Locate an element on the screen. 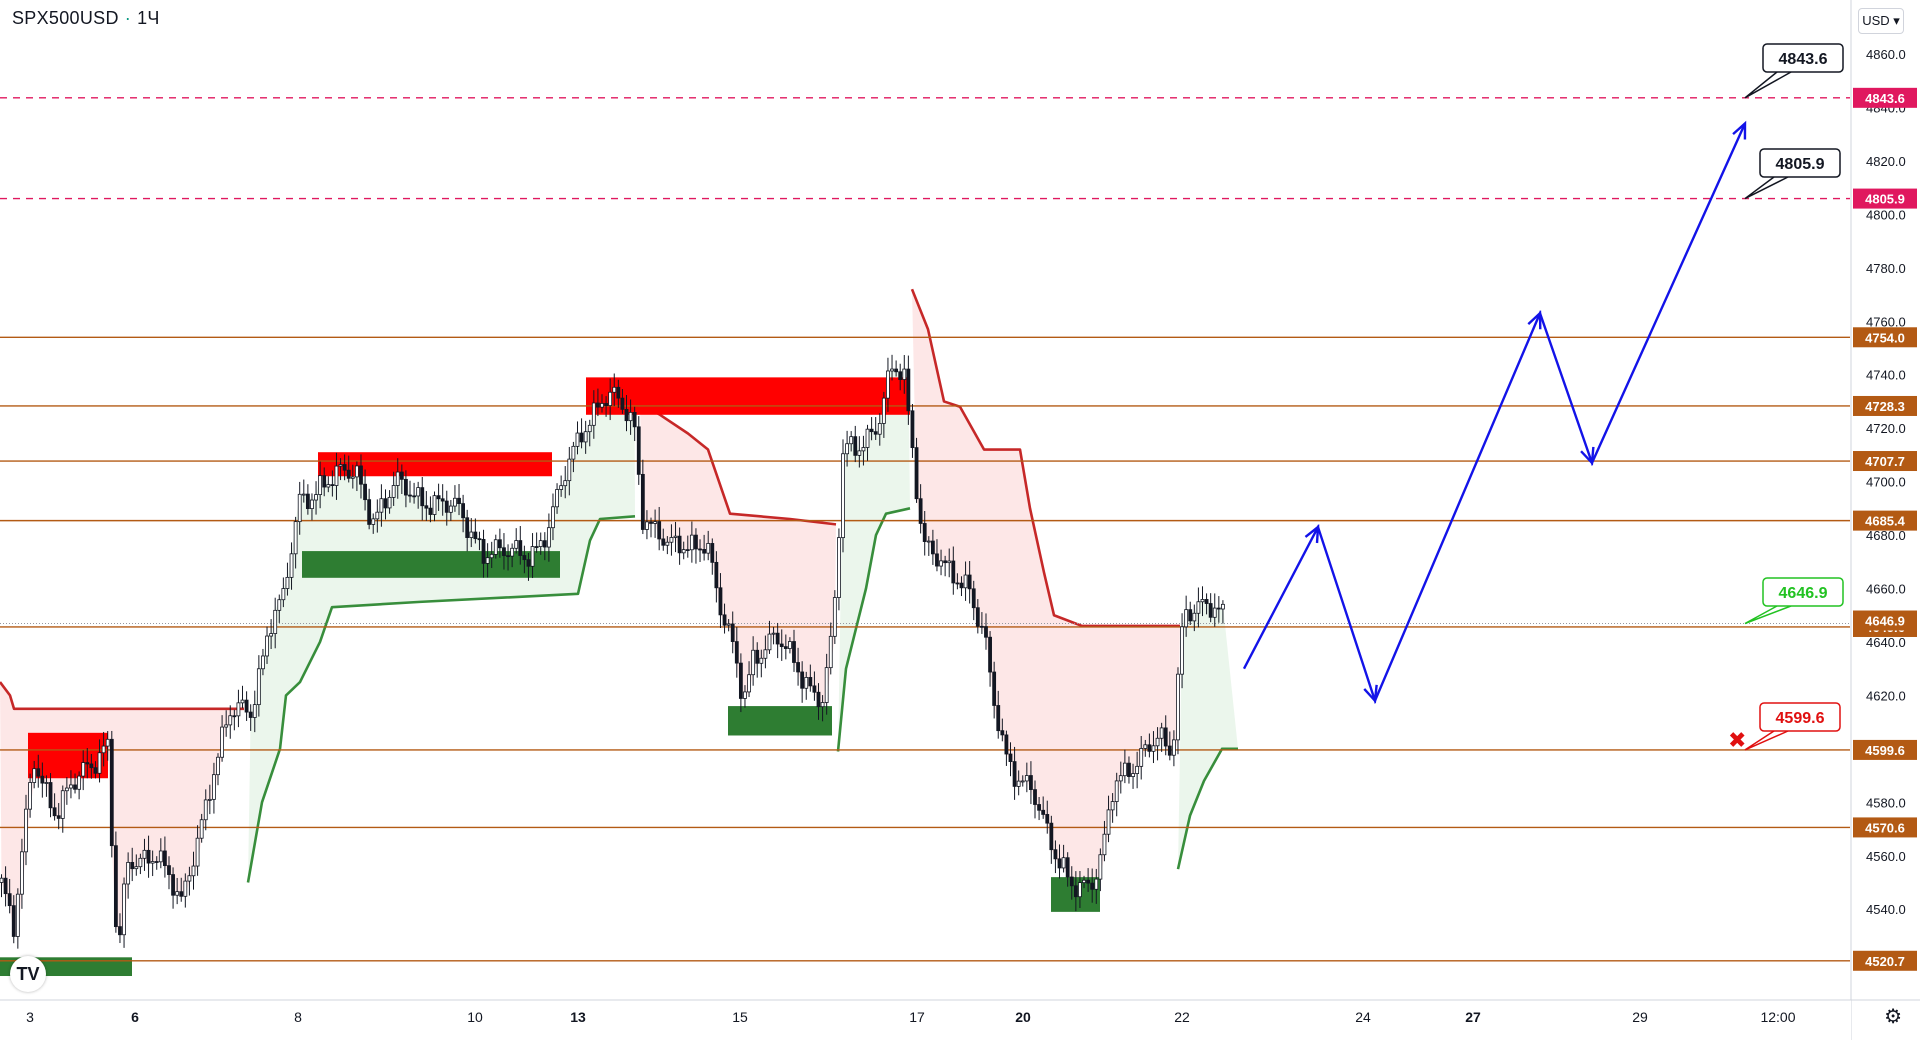  symbol-name: SPX500USD is located at coordinates (65, 18).